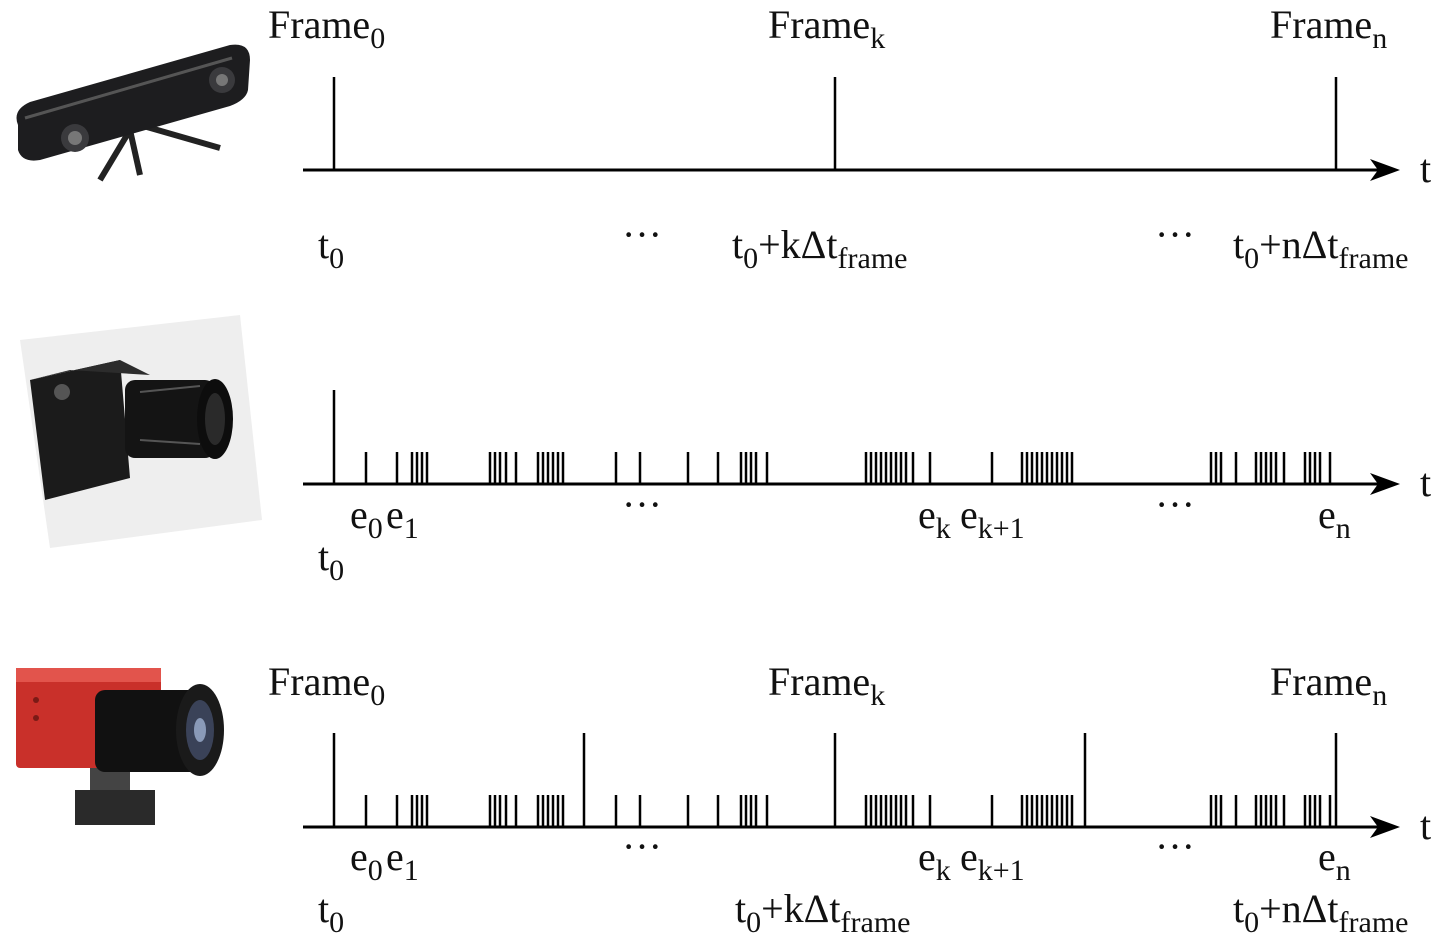 This screenshot has height=940, width=1445. Describe the element at coordinates (120, 746) in the screenshot. I see `davis-camera-icon` at that location.